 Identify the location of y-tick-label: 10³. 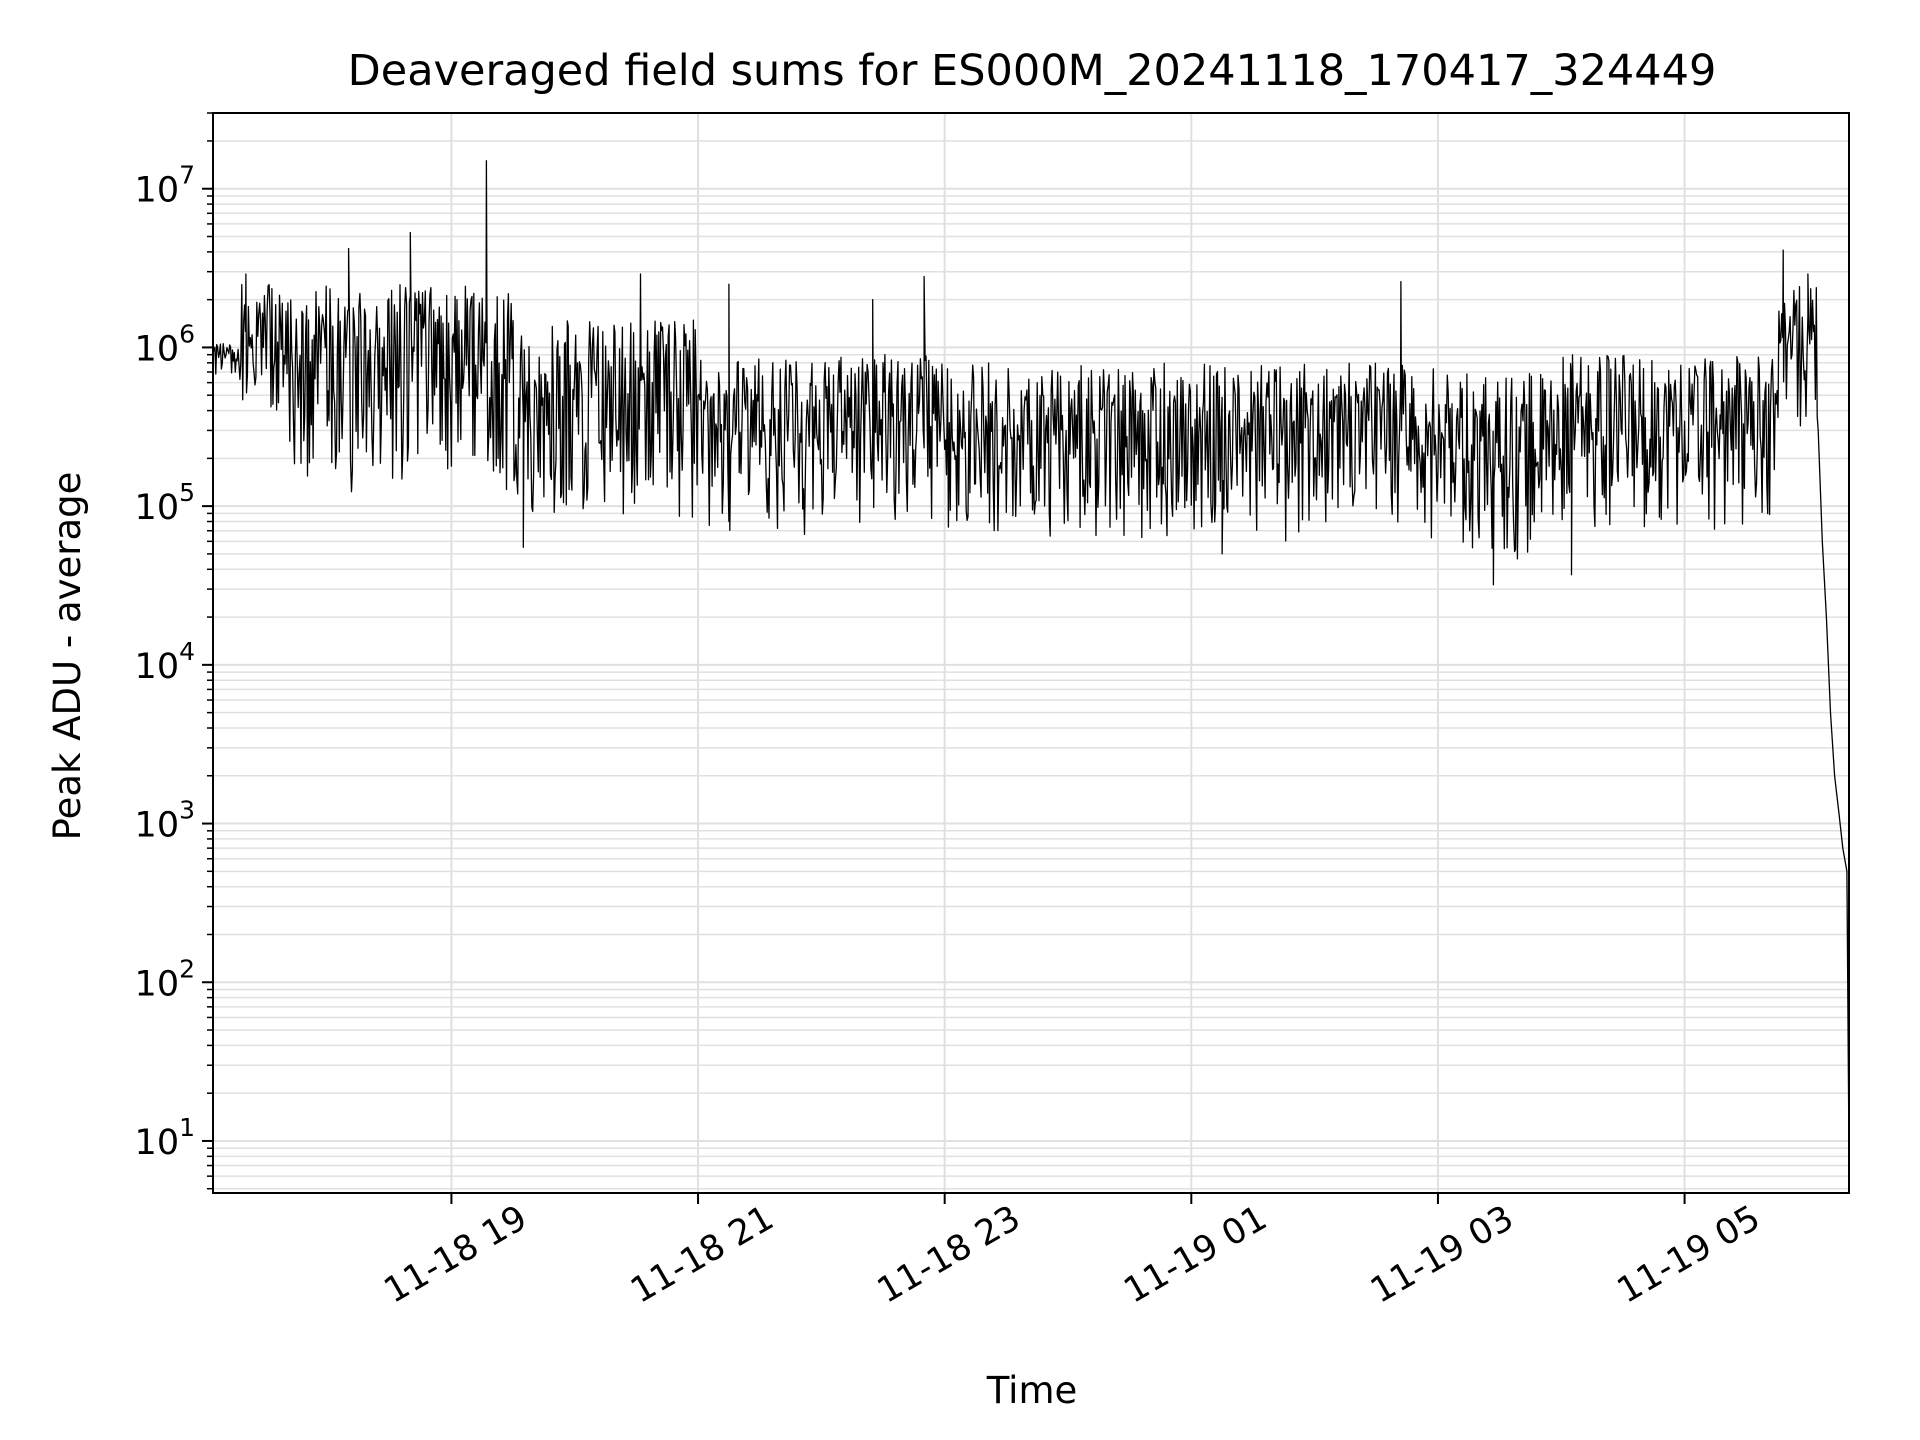
(165, 821).